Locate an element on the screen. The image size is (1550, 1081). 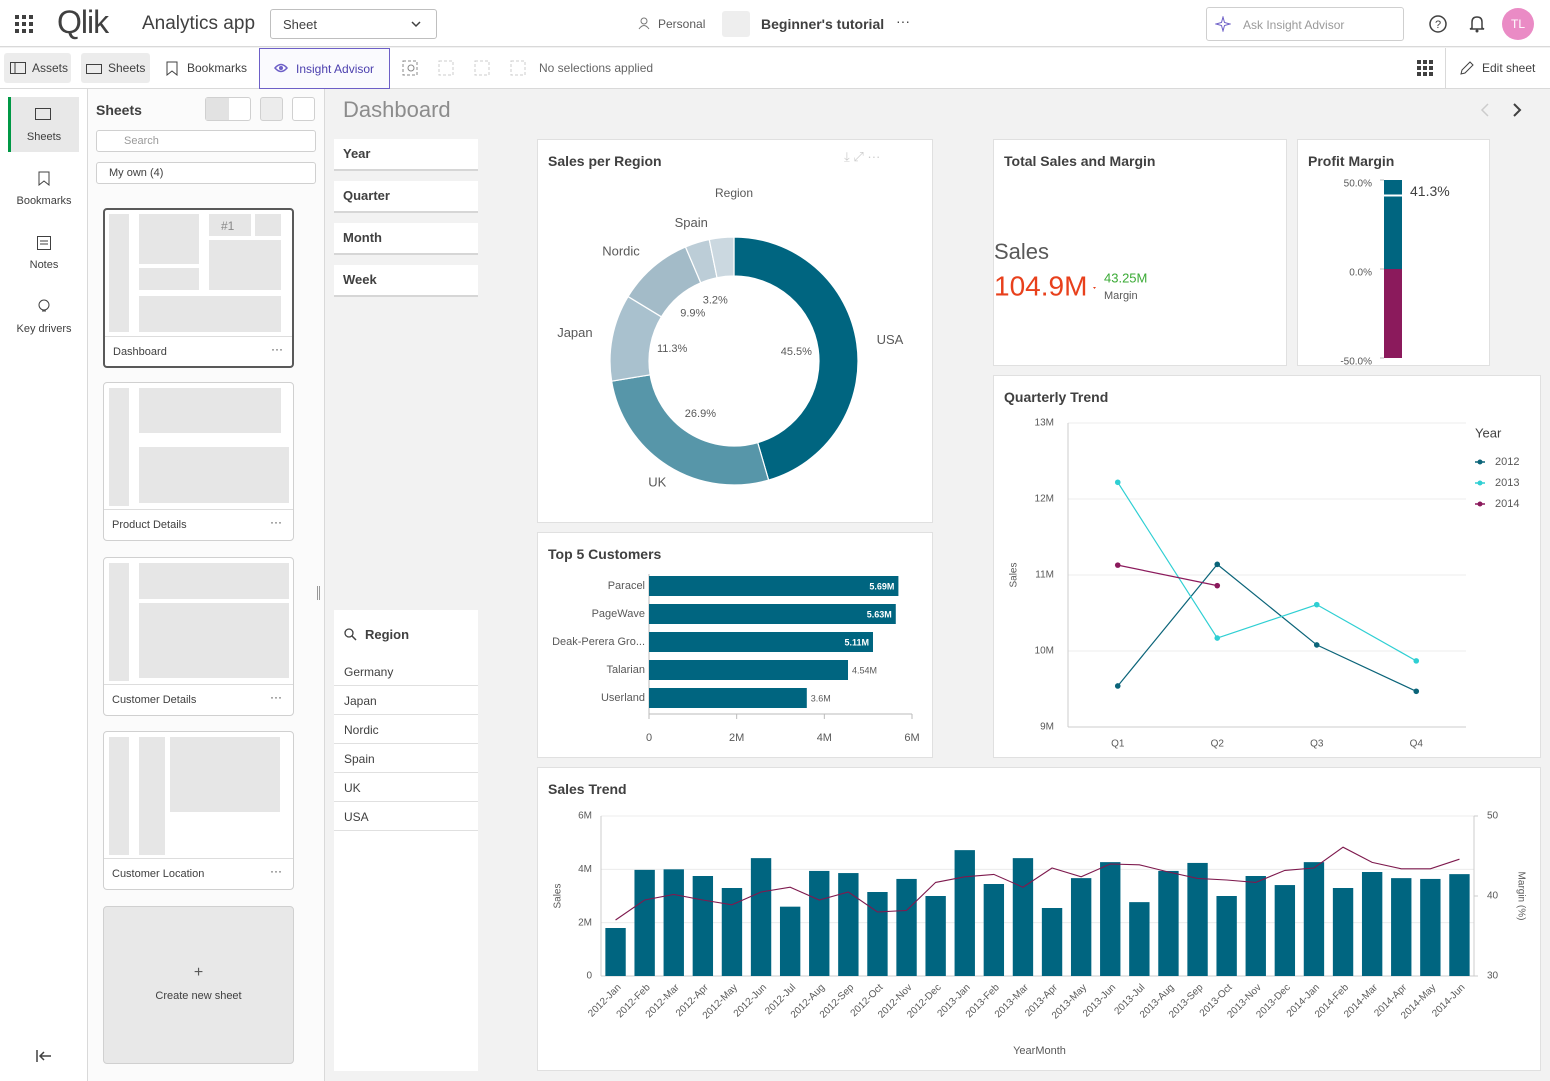
bell-icon is located at coordinates (1477, 24).